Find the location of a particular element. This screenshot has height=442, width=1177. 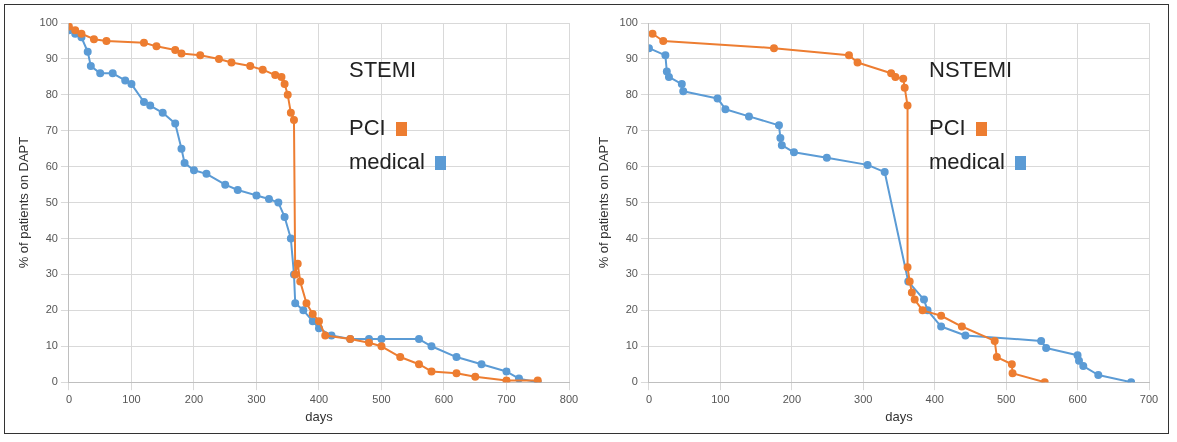

x-tick-label: 800 is located at coordinates (569, 398).